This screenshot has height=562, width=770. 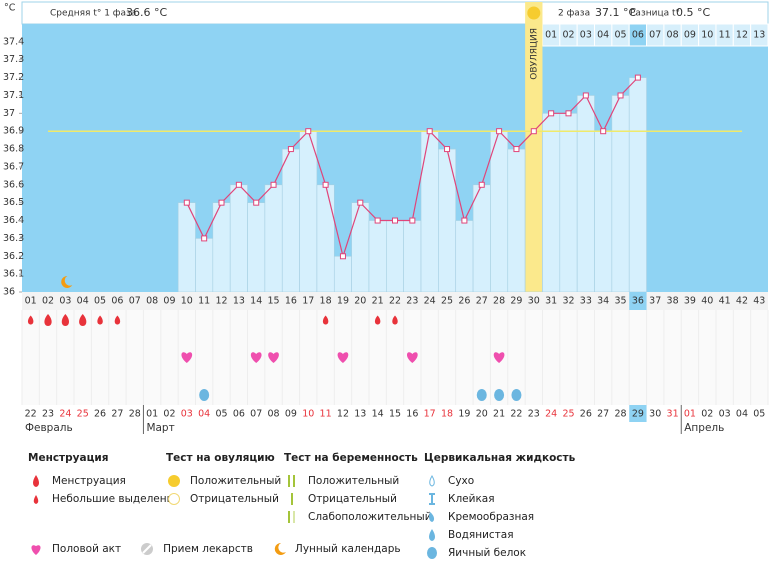 I want to click on y-unit: °C, so click(x=10, y=8).